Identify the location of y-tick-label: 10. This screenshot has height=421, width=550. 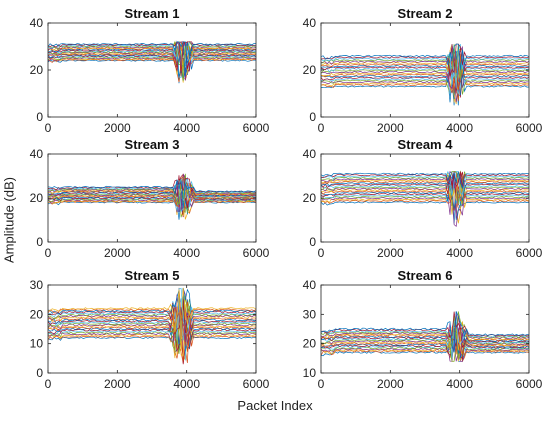
(37, 344).